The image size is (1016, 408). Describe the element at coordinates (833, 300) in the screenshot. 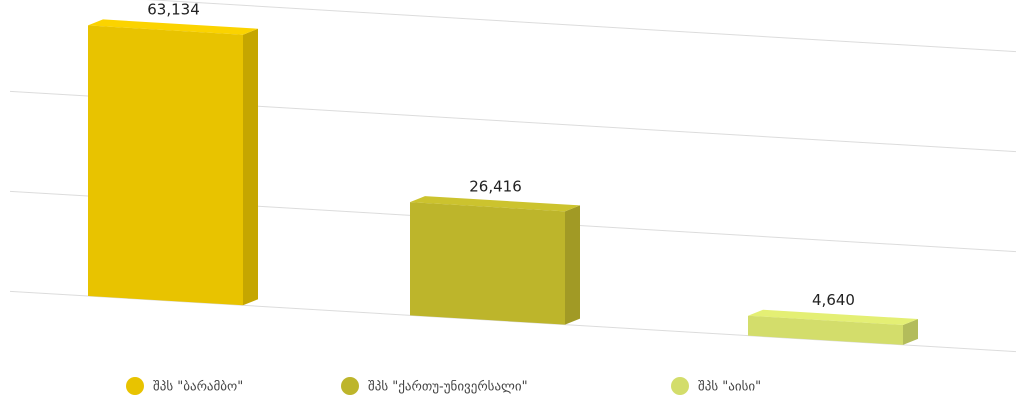

I see `data-label: 4,640` at that location.